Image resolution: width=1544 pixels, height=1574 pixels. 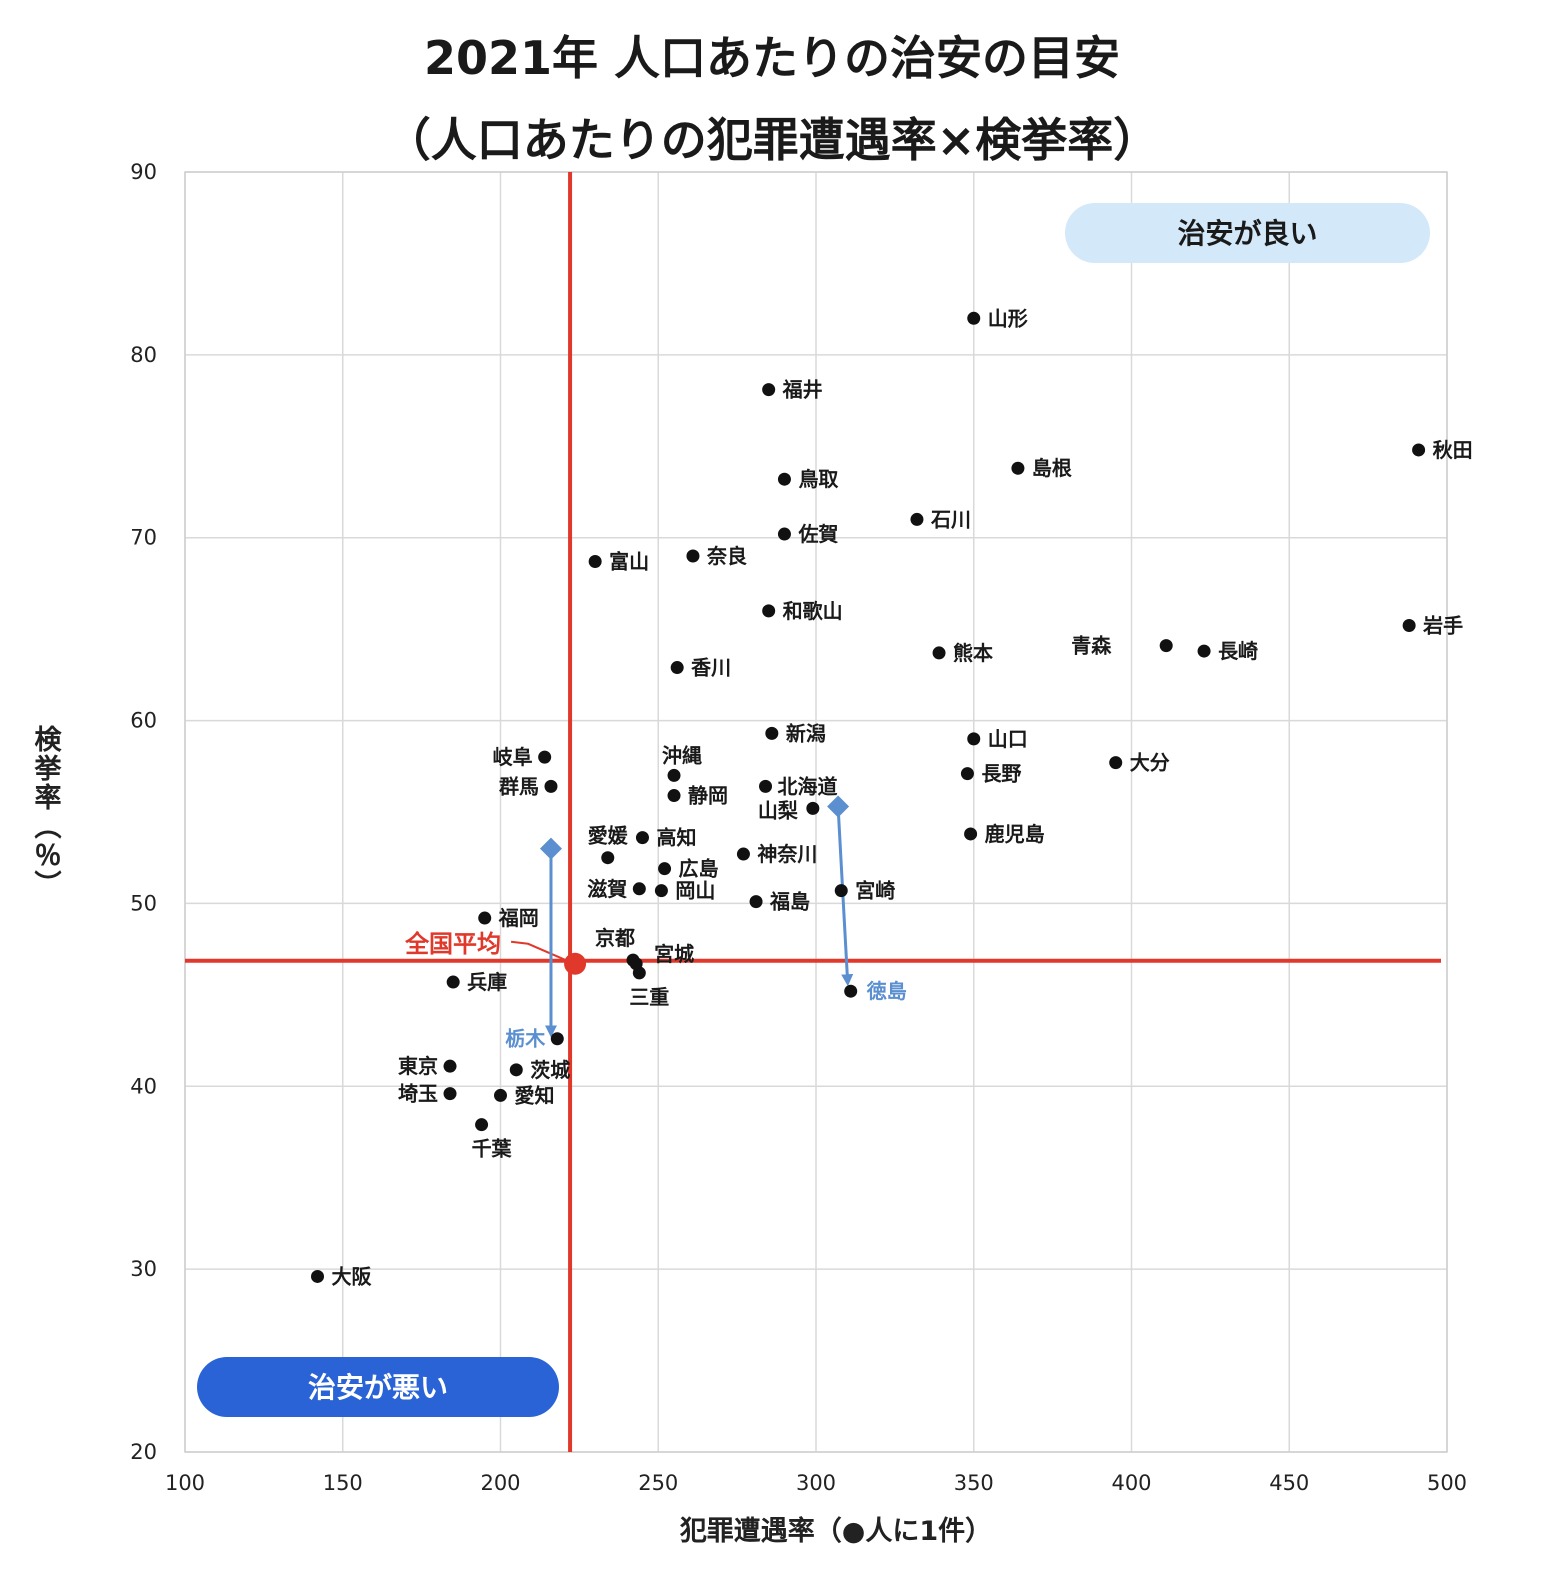 I want to click on point-label: 京都, so click(x=615, y=938).